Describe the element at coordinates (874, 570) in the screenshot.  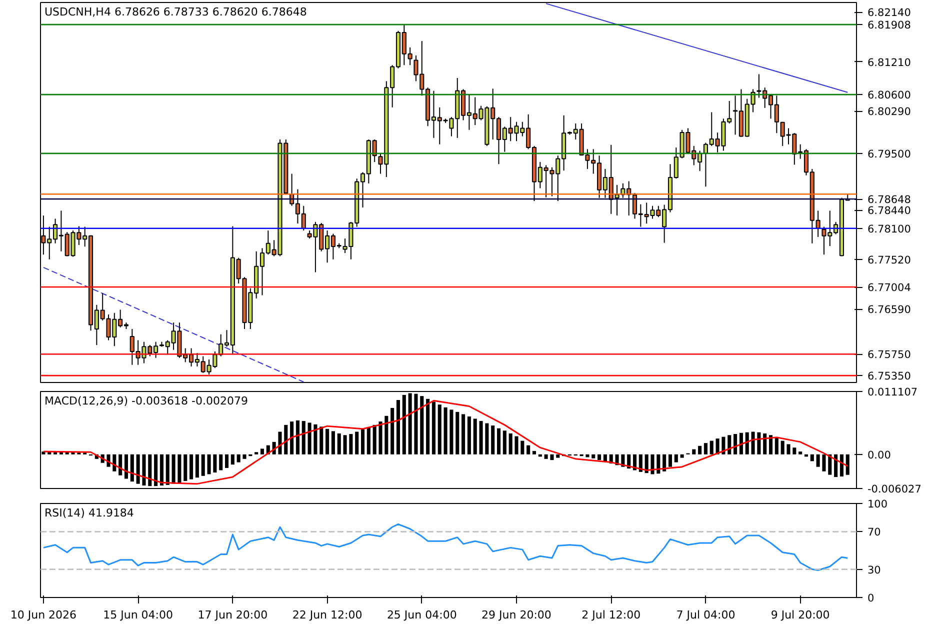
I see `y-tick-label: 30` at that location.